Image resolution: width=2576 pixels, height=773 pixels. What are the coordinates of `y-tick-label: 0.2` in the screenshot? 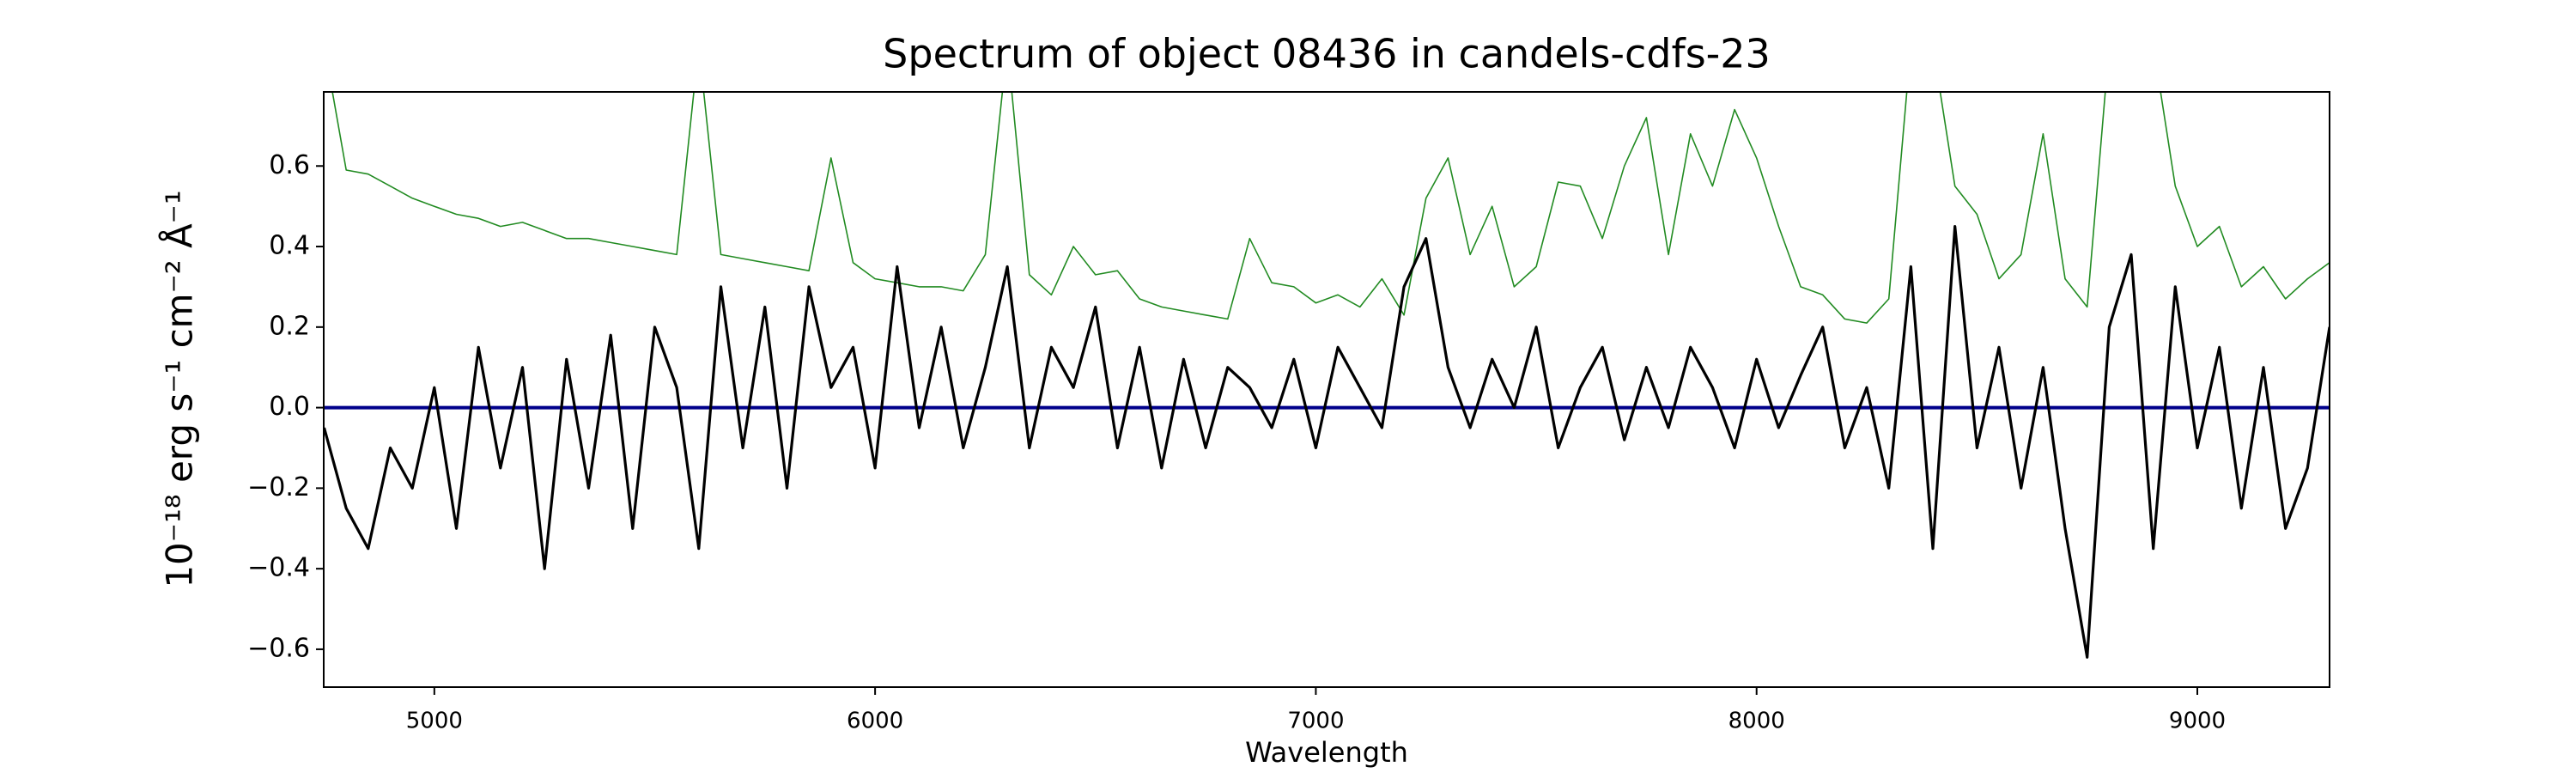 It's located at (290, 326).